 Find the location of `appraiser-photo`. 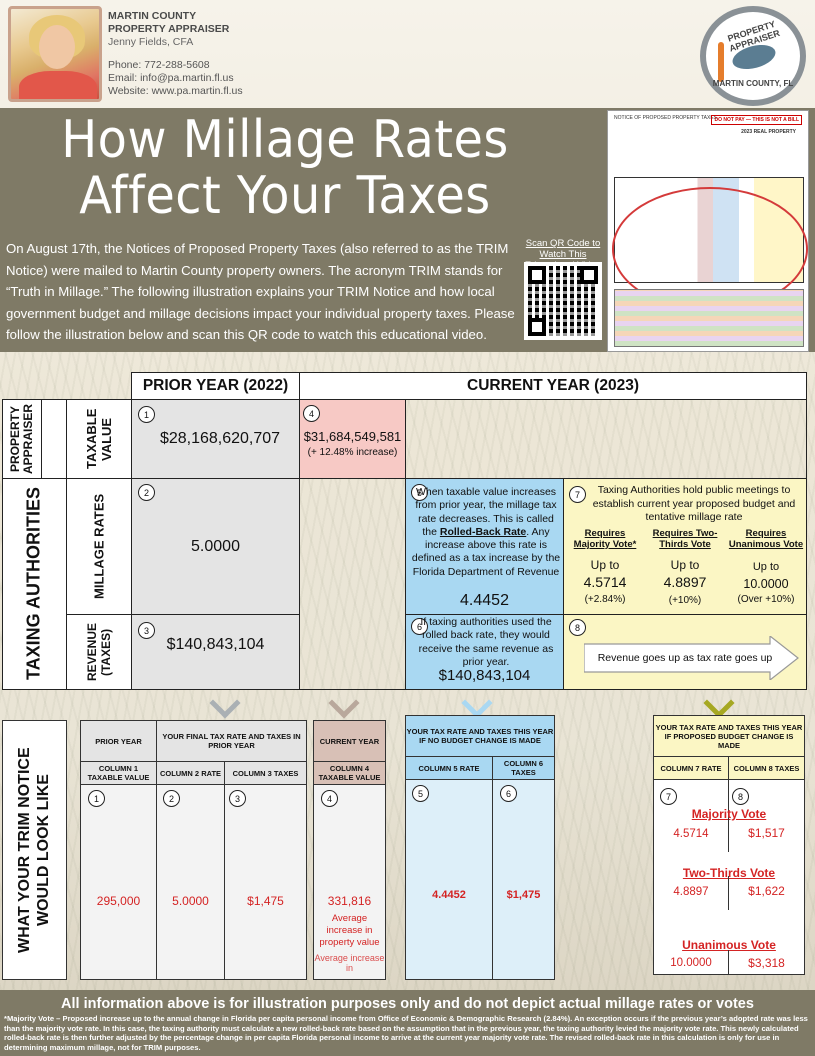

appraiser-photo is located at coordinates (55, 54).